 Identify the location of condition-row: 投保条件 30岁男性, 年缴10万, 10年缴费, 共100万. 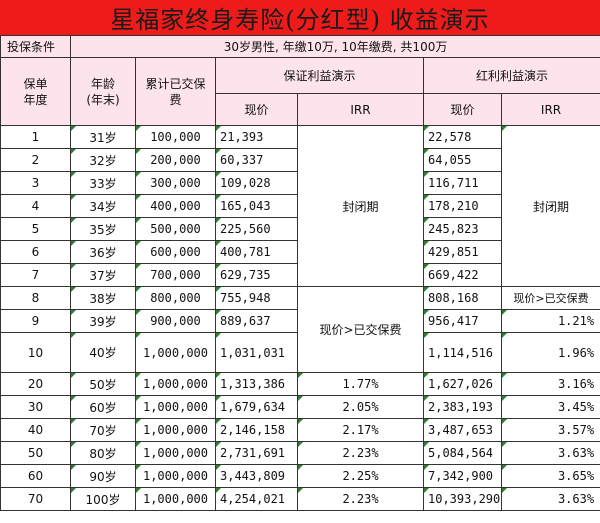
(300, 46).